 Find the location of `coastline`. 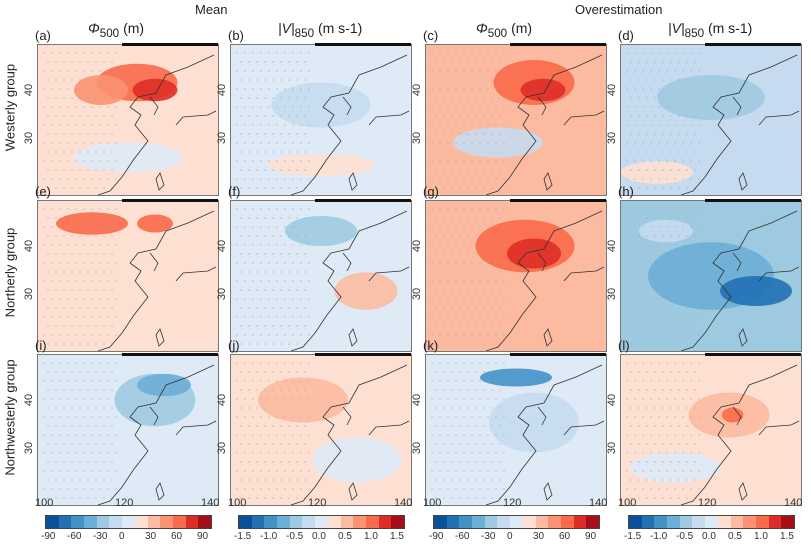

coastline is located at coordinates (740, 124).